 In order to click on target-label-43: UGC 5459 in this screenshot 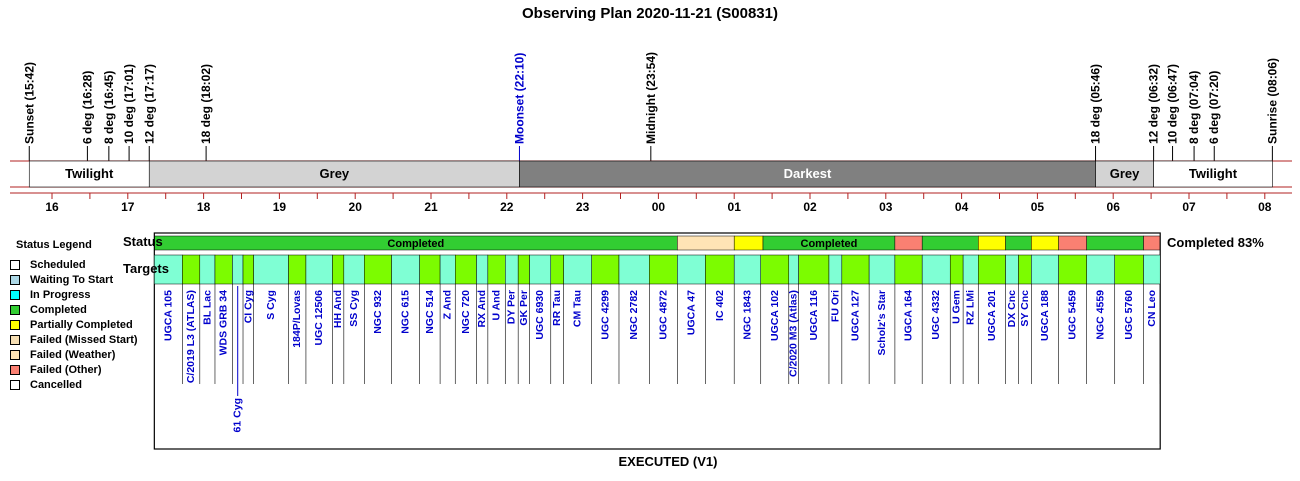, I will do `click(1073, 315)`.